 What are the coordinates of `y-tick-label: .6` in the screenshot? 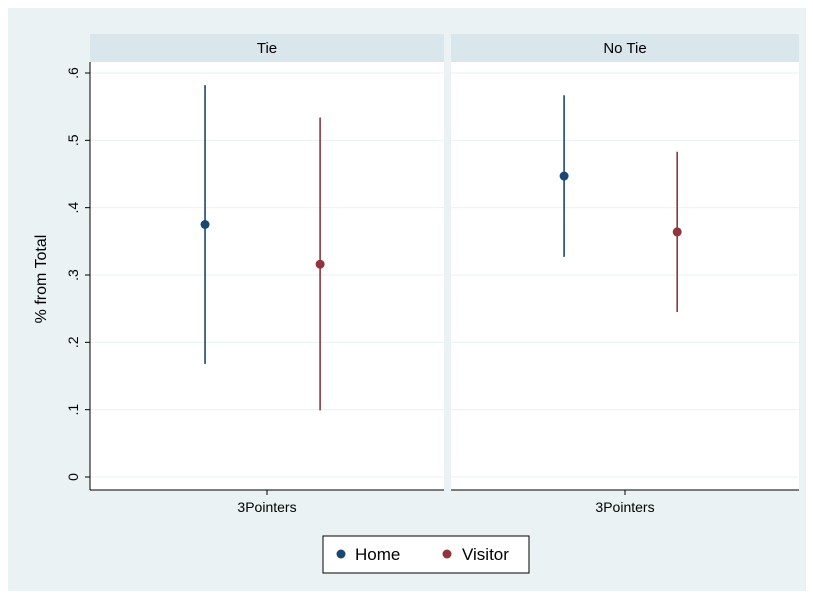 It's located at (73, 73).